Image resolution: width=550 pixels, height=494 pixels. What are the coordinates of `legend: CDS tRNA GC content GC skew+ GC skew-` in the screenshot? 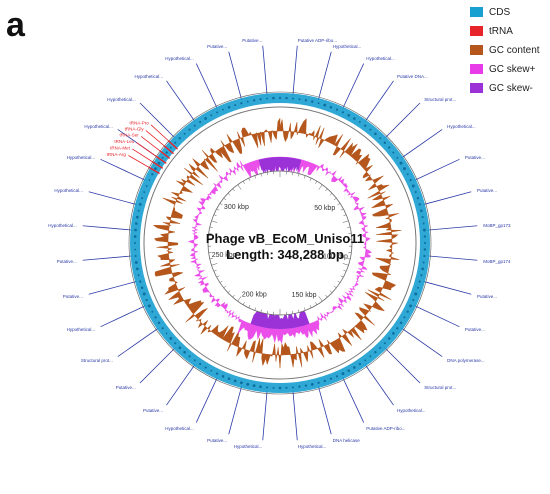 It's located at (509, 51).